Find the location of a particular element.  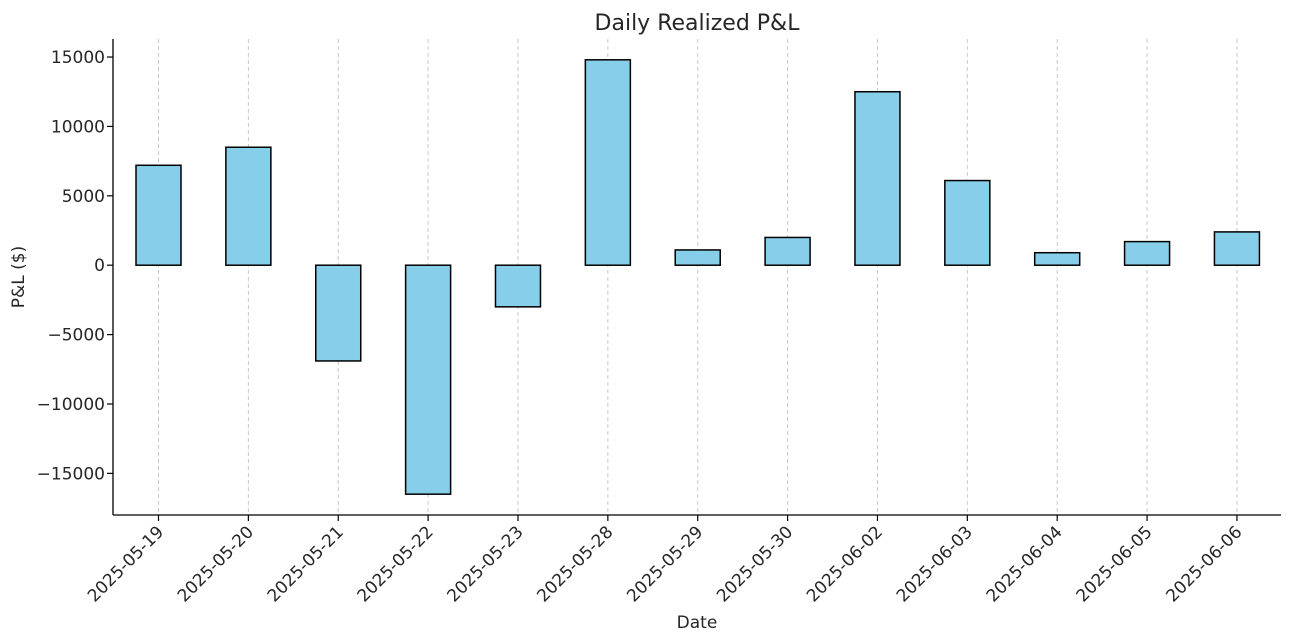

x-axis-label: Date is located at coordinates (697, 623).